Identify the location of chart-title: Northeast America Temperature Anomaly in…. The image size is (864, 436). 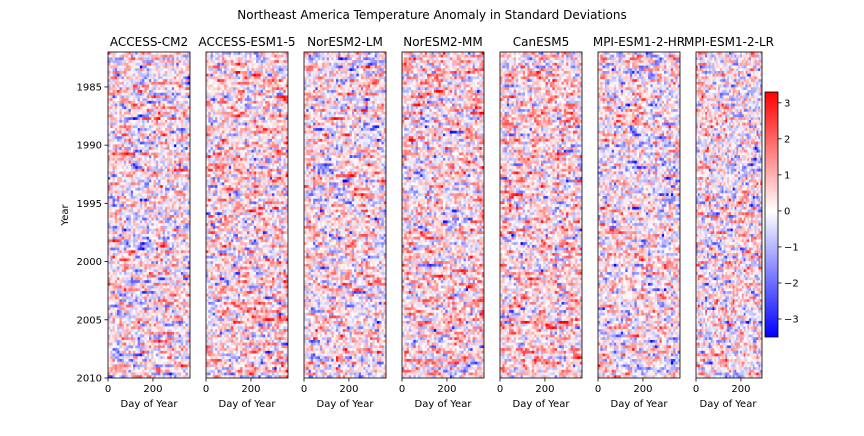
(431, 15).